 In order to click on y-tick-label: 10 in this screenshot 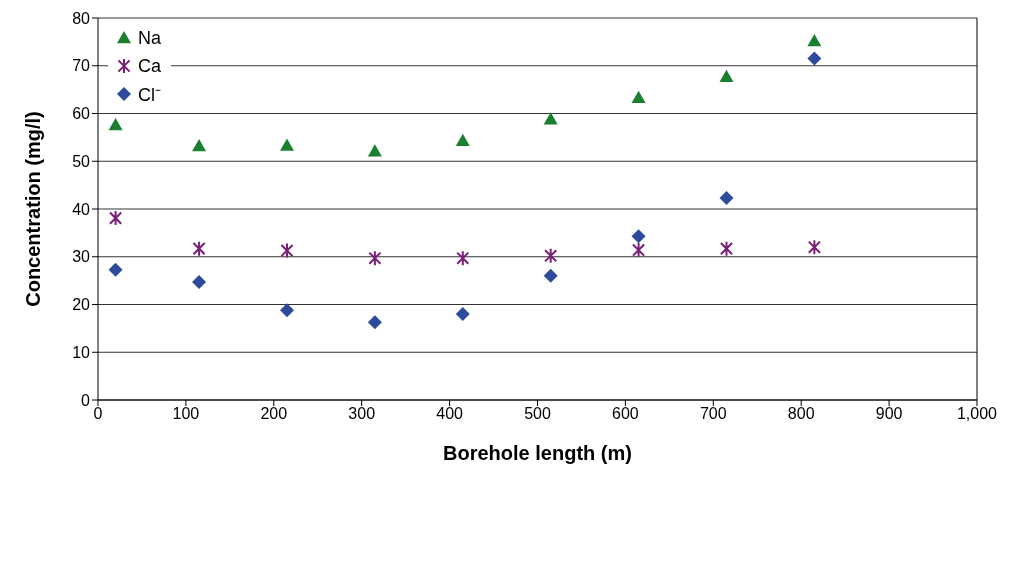, I will do `click(81, 352)`.